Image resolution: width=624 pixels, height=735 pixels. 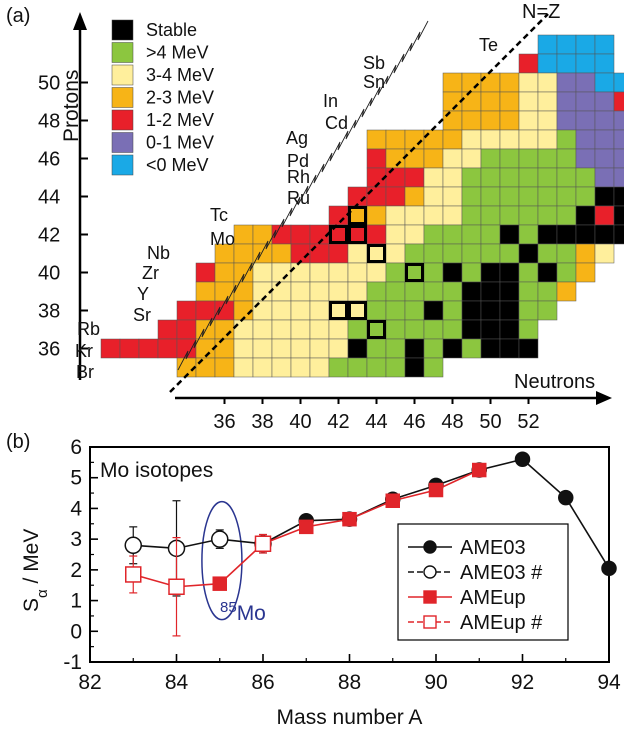 What do you see at coordinates (143, 294) in the screenshot?
I see `element-label: Y` at bounding box center [143, 294].